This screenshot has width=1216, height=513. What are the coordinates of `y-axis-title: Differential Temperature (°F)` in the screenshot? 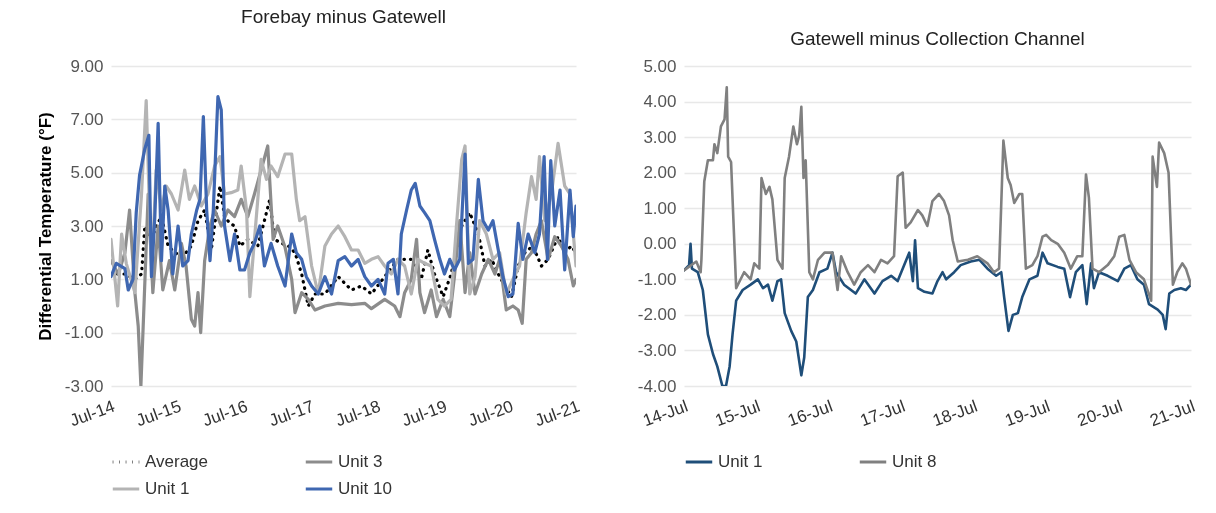 It's located at (45, 226).